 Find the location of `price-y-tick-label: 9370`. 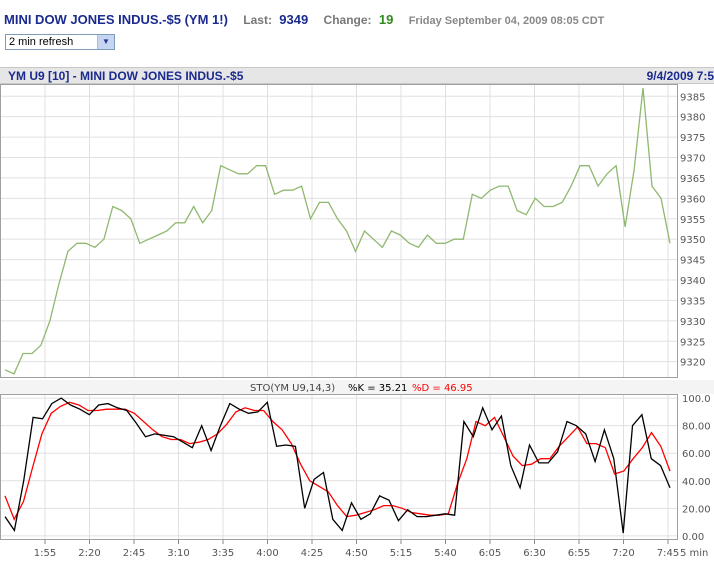

price-y-tick-label: 9370 is located at coordinates (692, 159).